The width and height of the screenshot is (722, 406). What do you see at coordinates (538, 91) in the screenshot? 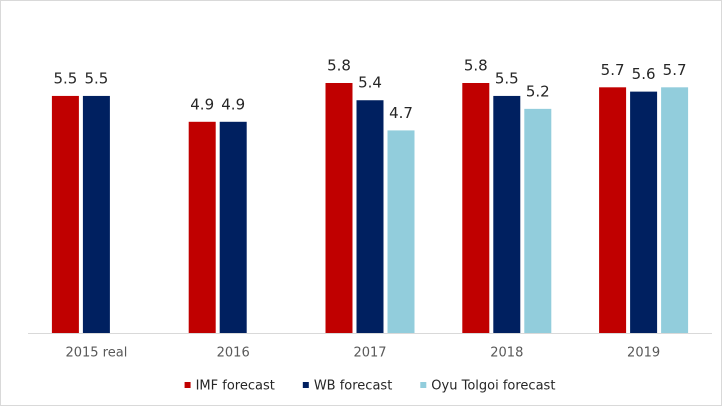
I see `value-label: 5.2` at bounding box center [538, 91].